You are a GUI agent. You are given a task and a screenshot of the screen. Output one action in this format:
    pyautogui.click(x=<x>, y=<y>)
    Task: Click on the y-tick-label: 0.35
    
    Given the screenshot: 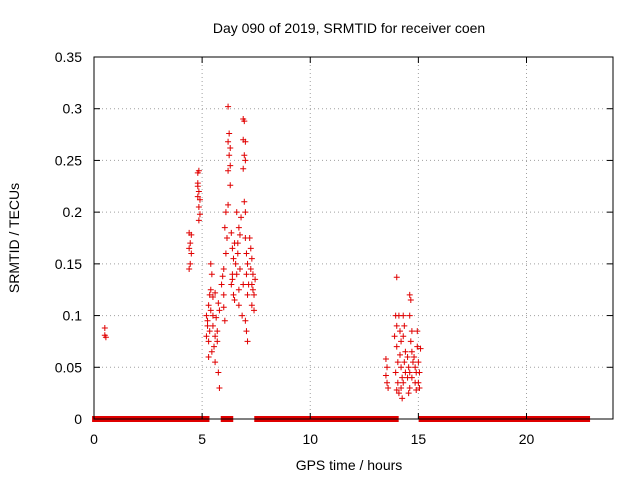 What is the action you would take?
    pyautogui.click(x=68, y=57)
    